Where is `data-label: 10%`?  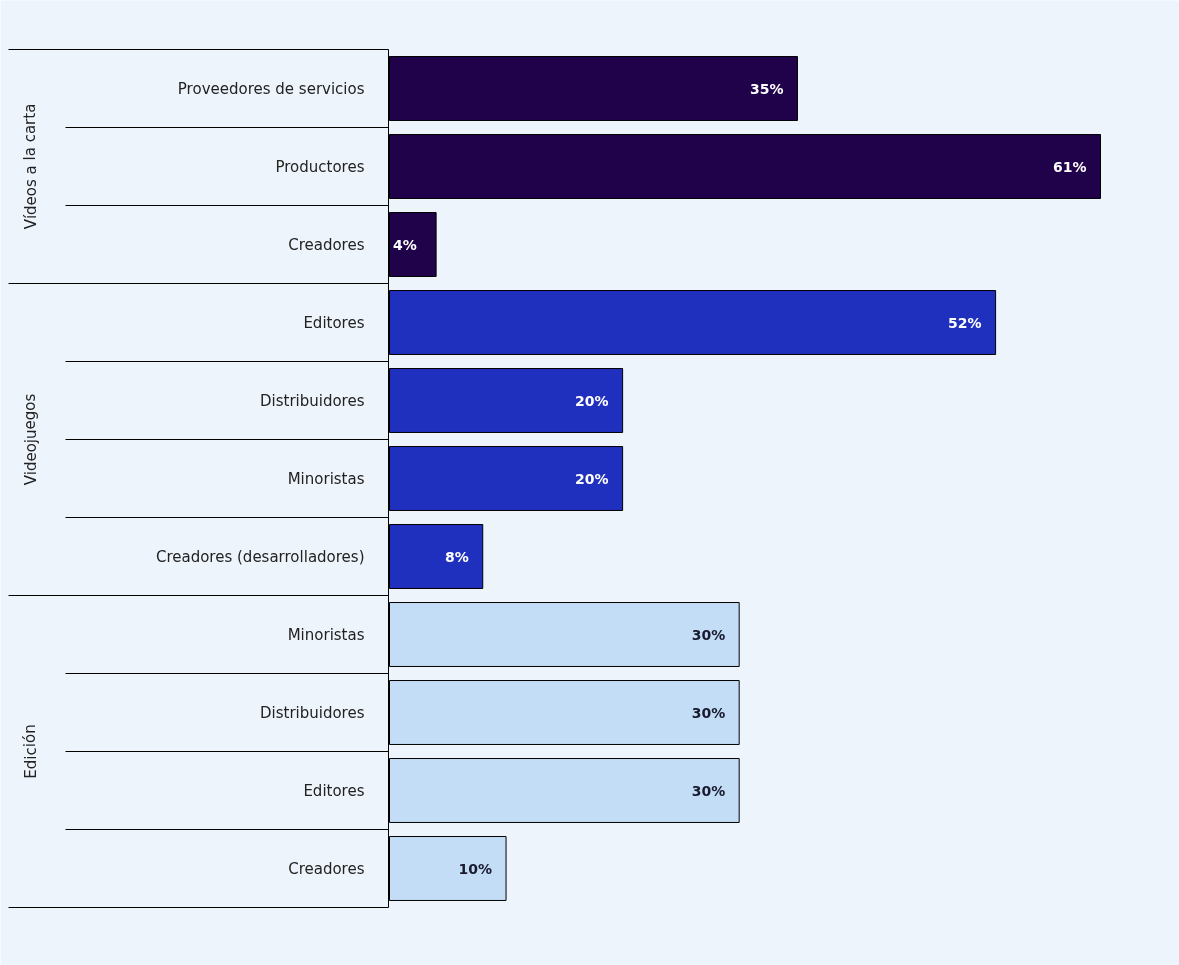
data-label: 10% is located at coordinates (475, 868).